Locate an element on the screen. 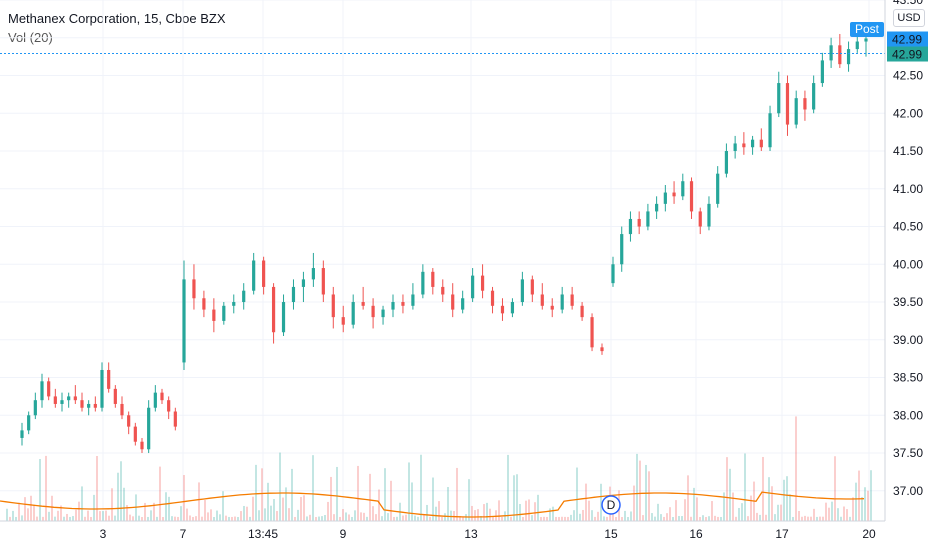  time-tick-label: 7 is located at coordinates (183, 534).